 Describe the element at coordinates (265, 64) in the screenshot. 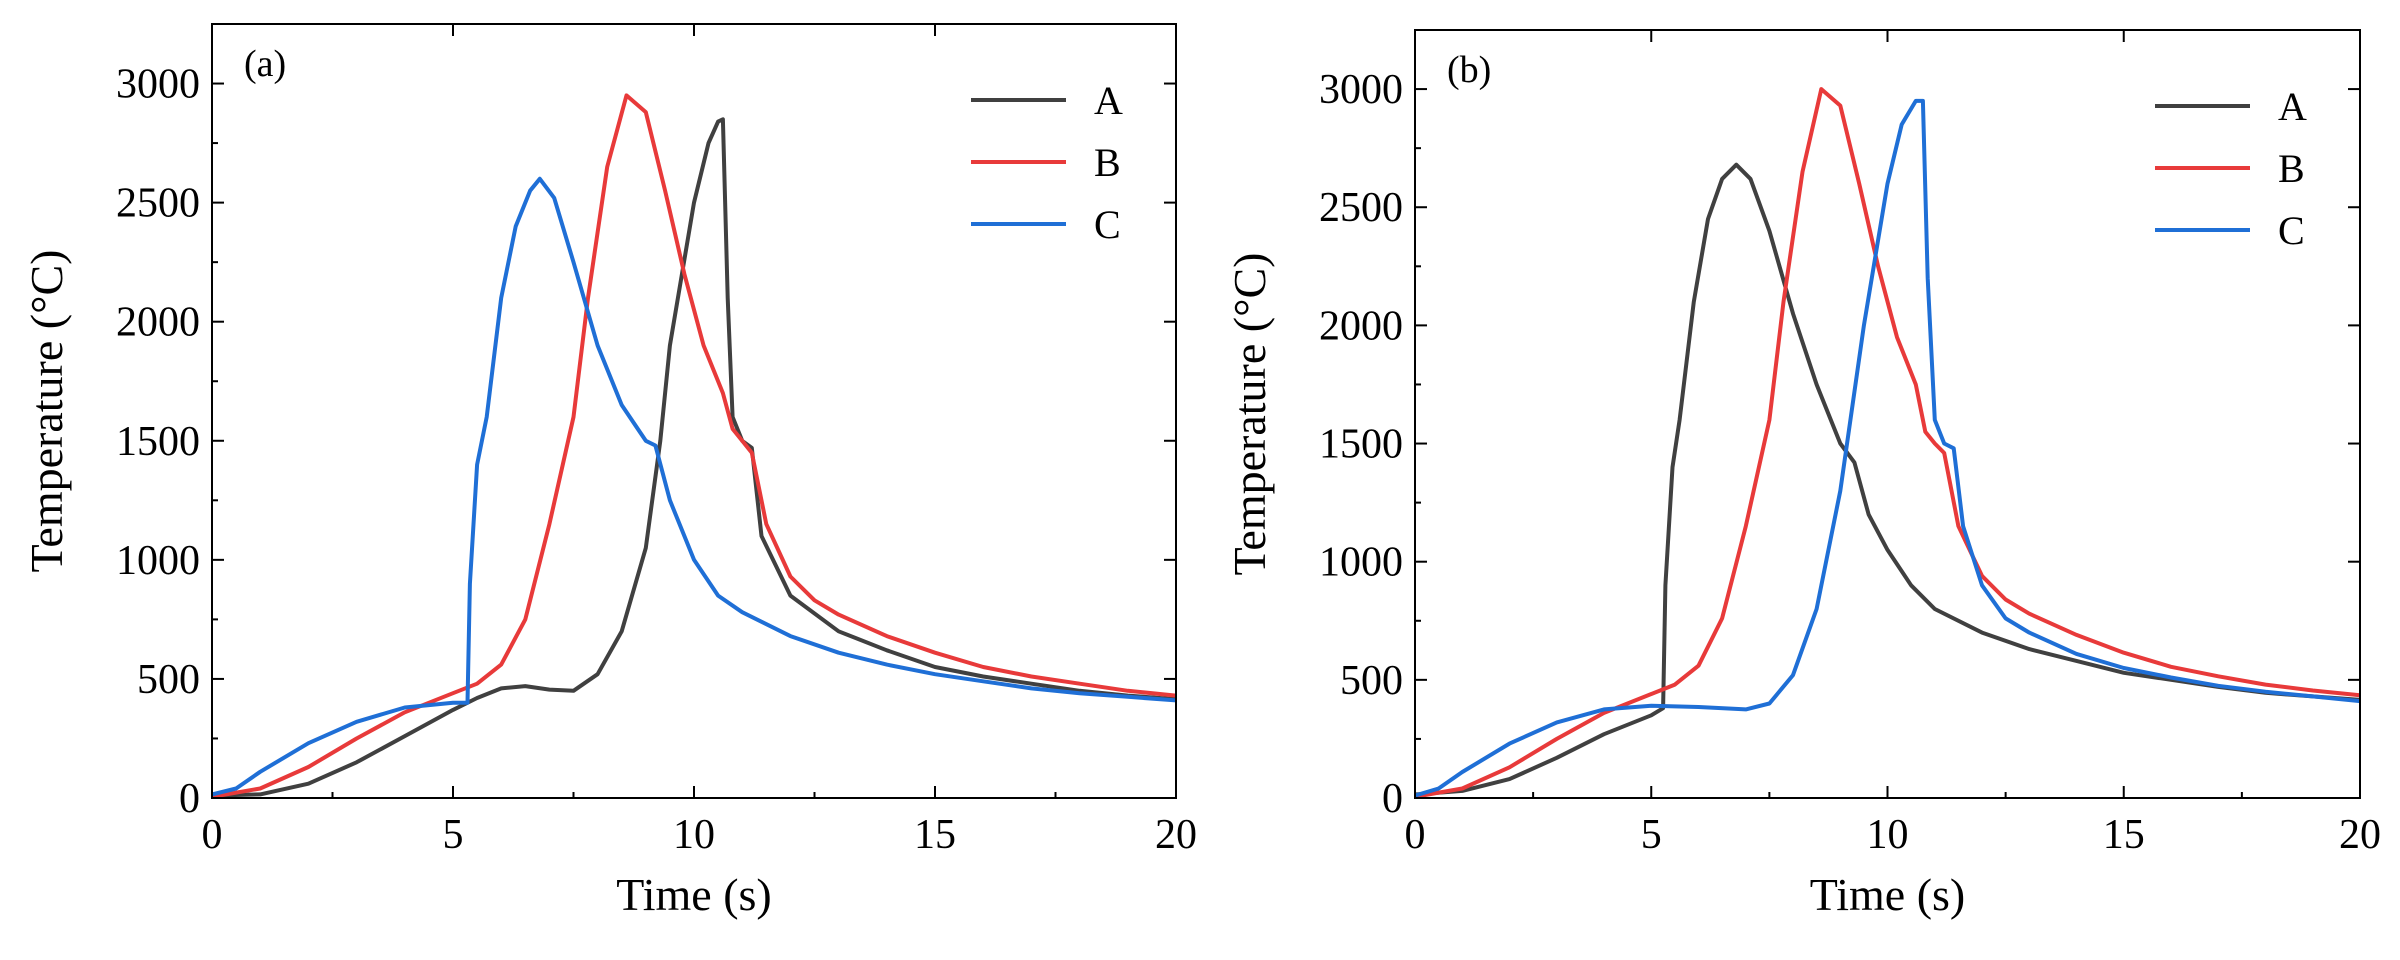

I see `panel-label: (a)` at that location.